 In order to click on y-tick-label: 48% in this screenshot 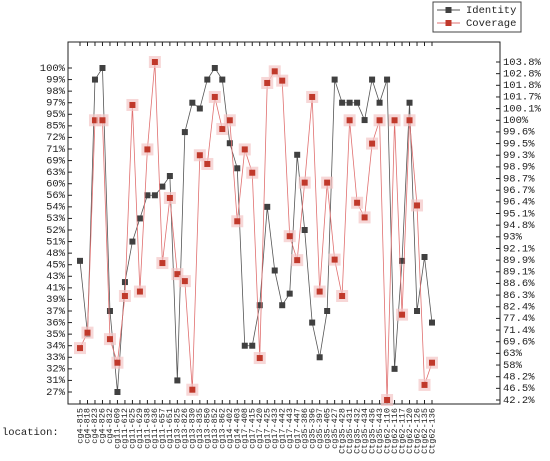, I will do `click(56, 254)`.